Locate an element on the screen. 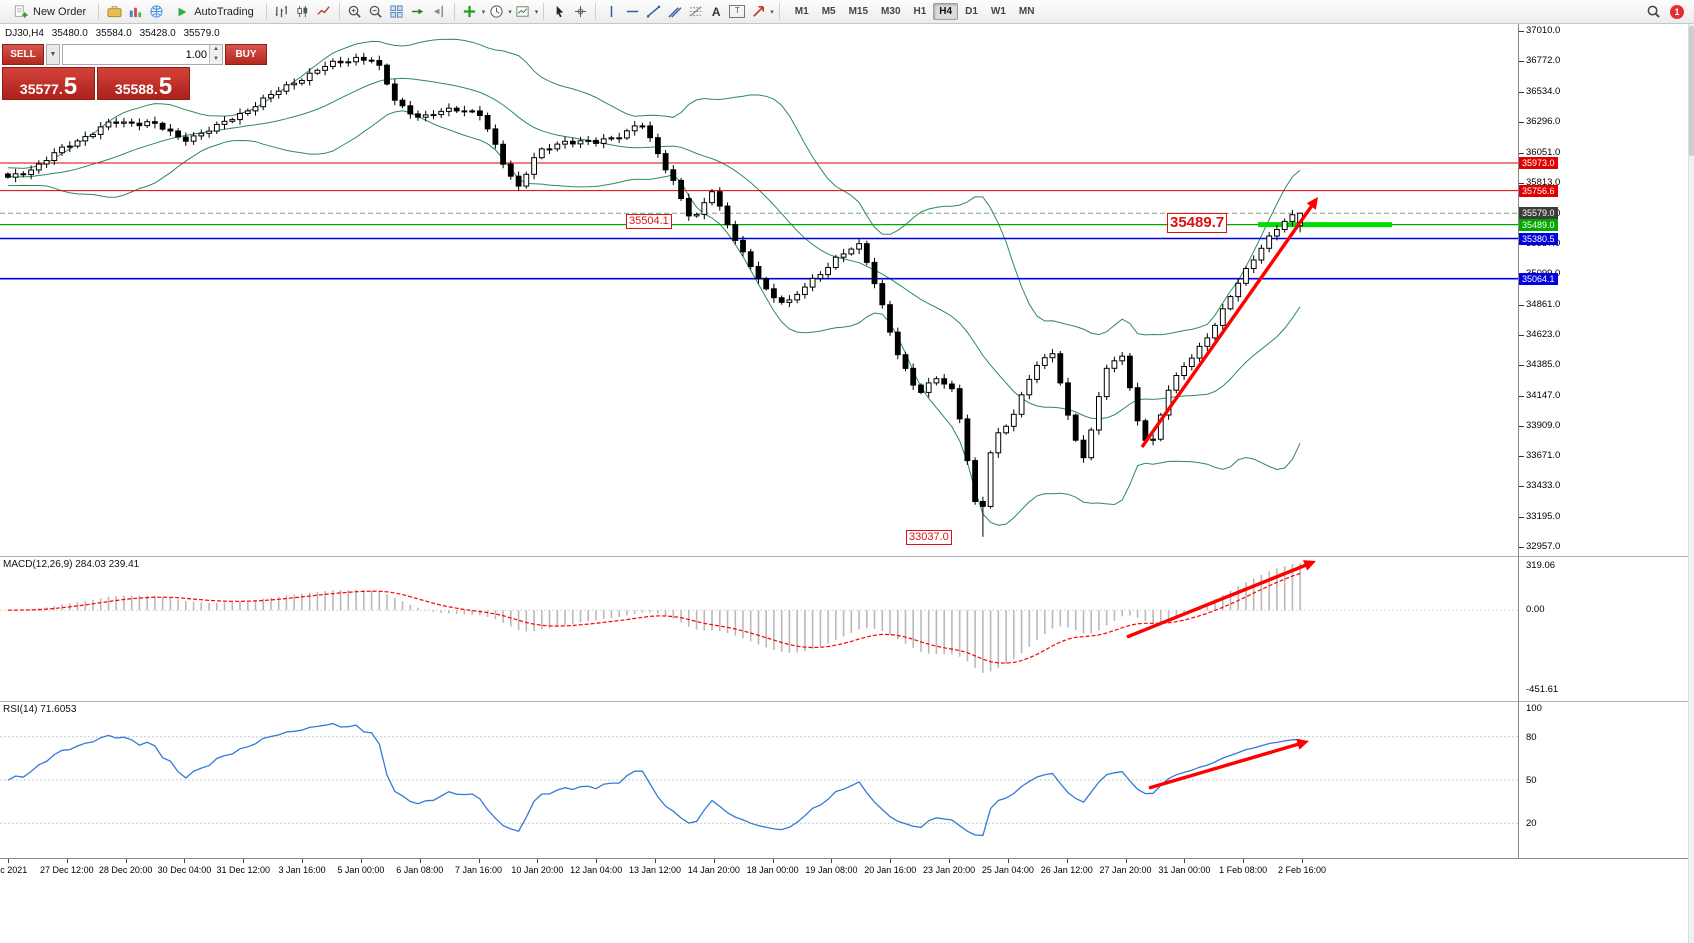  tab-timeframe-M15: M15 is located at coordinates (858, 11).